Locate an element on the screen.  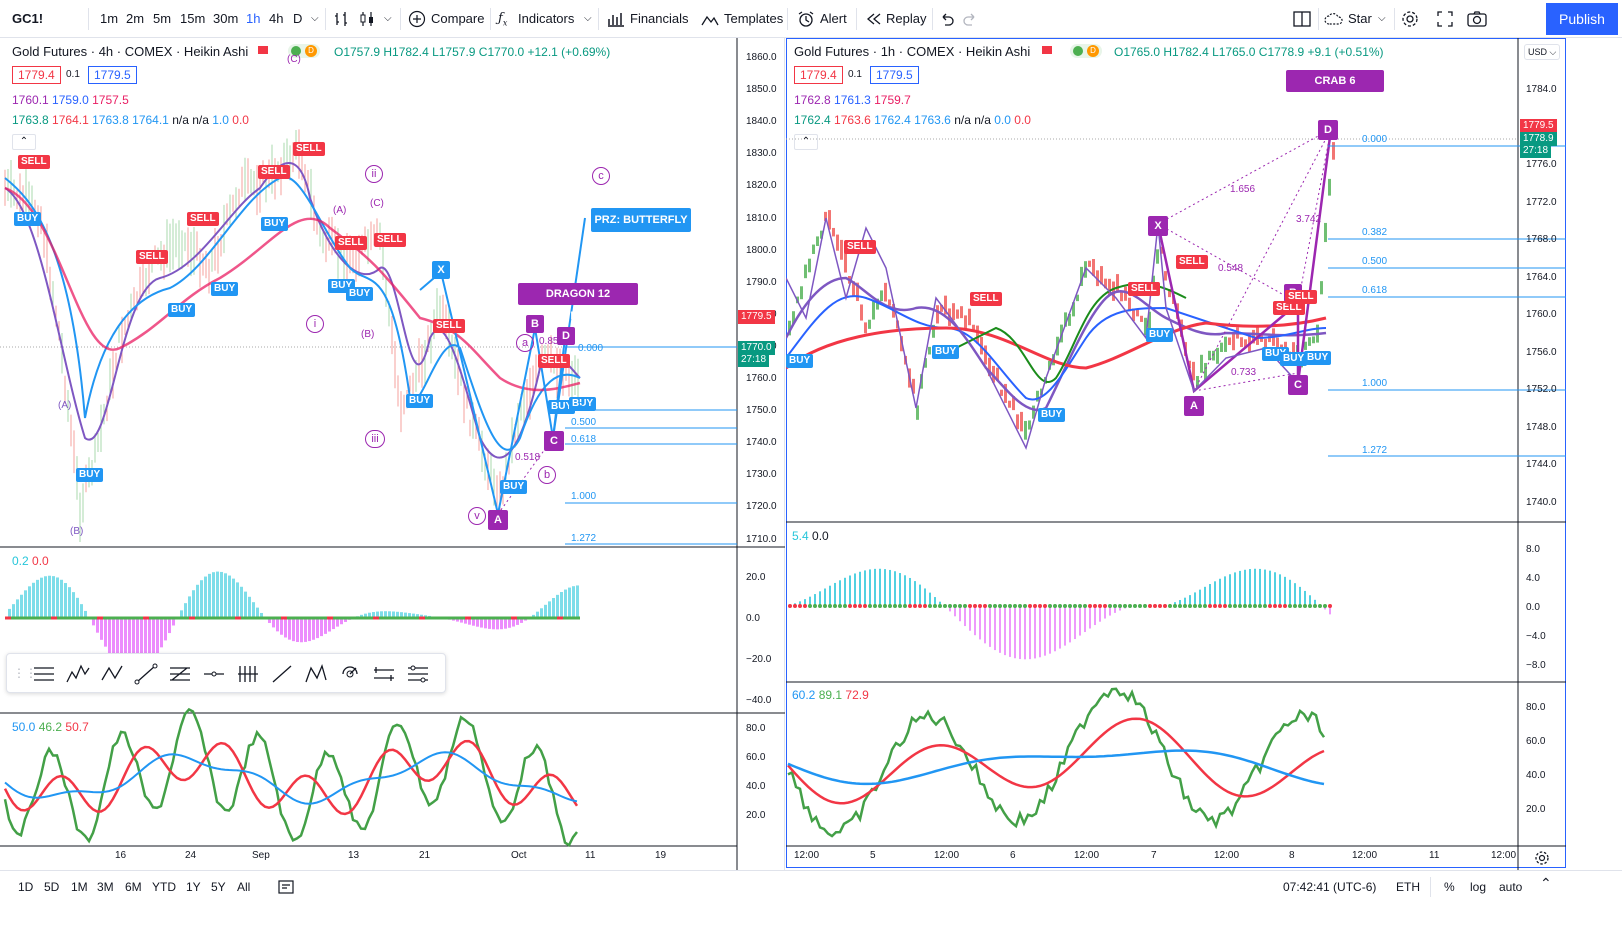
interval-5m: 5m is located at coordinates (162, 18).